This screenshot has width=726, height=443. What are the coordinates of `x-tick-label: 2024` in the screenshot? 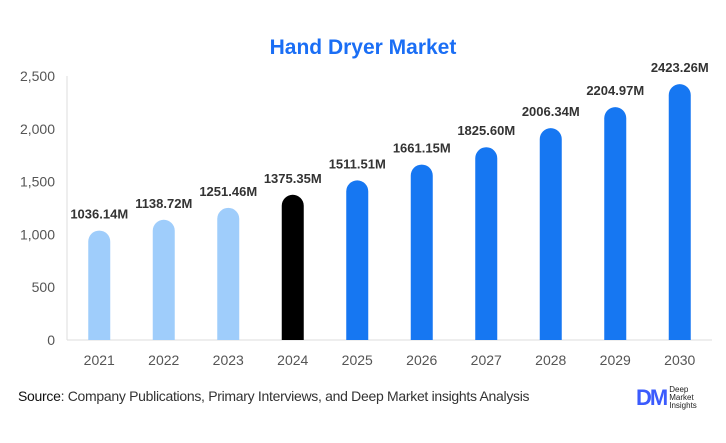 It's located at (292, 360).